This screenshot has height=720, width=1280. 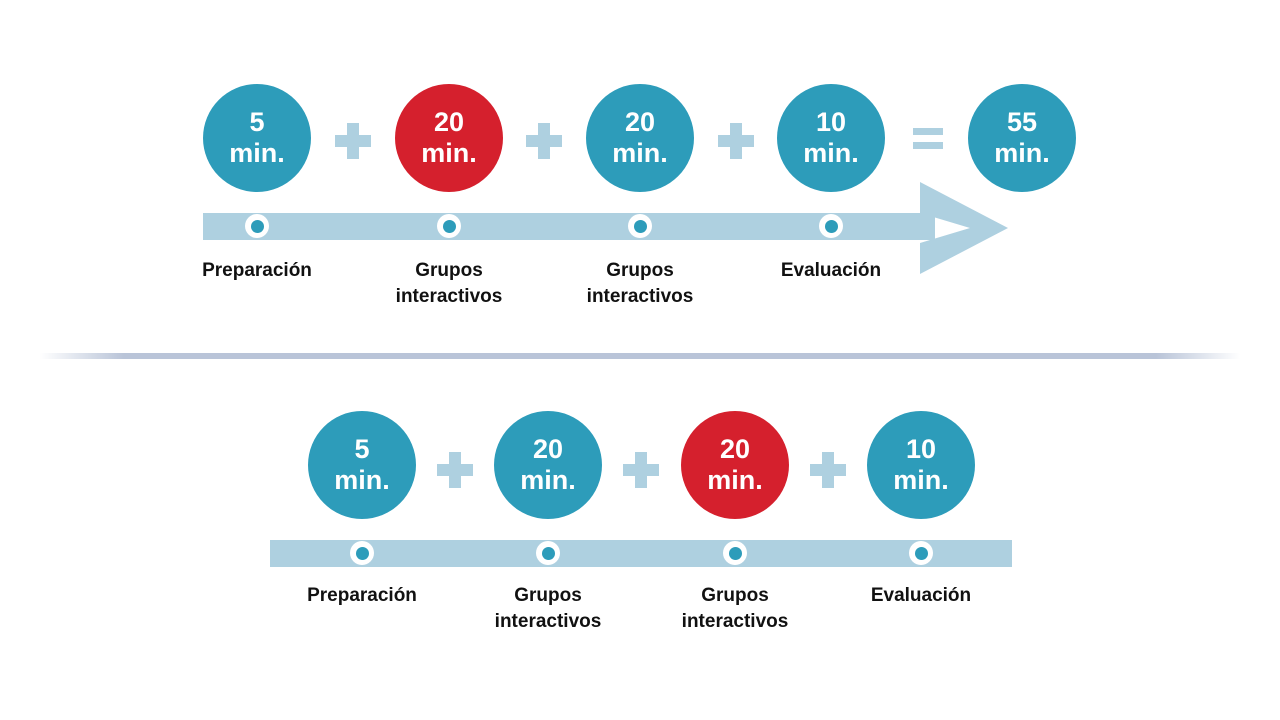 What do you see at coordinates (640, 356) in the screenshot?
I see `section-divider` at bounding box center [640, 356].